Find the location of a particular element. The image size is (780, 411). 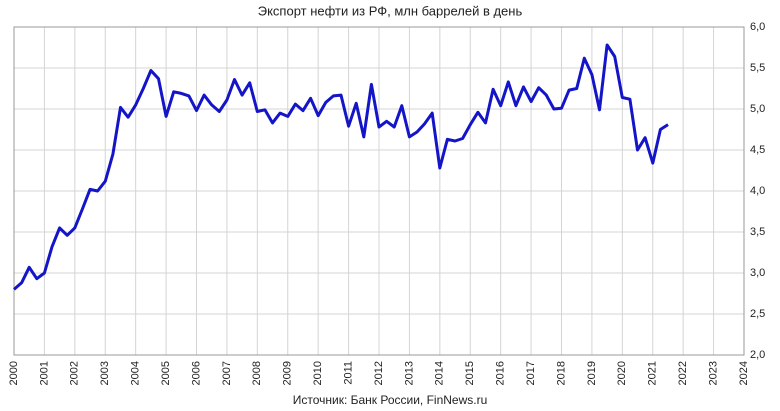

x-tick-label: 2006 is located at coordinates (196, 373).